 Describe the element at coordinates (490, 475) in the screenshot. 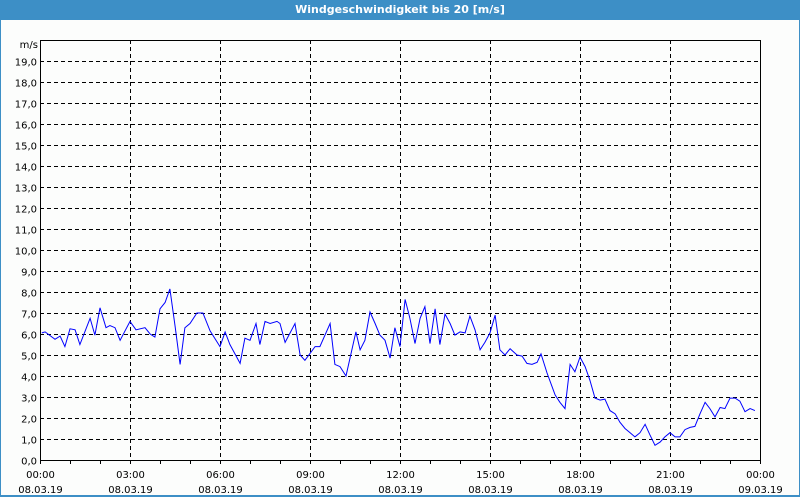

I see `x-tick-time: 15:00` at that location.